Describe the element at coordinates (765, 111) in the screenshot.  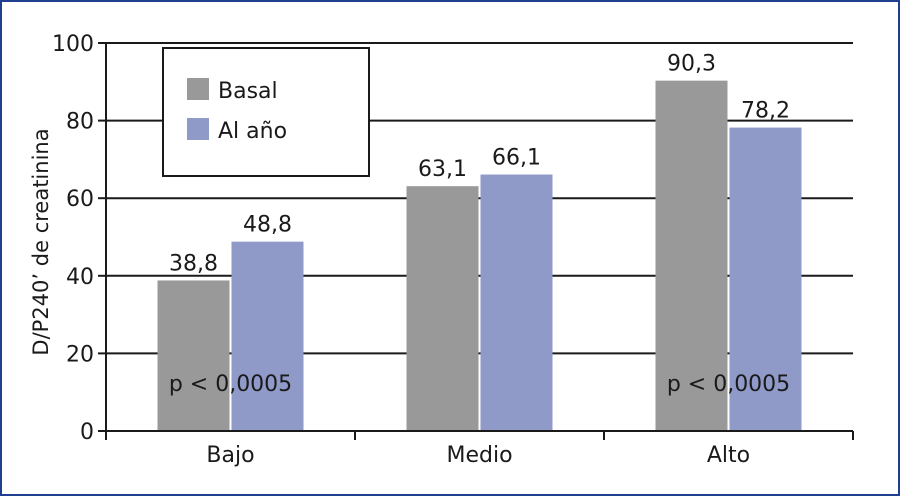
I see `data-label: 78,2` at that location.